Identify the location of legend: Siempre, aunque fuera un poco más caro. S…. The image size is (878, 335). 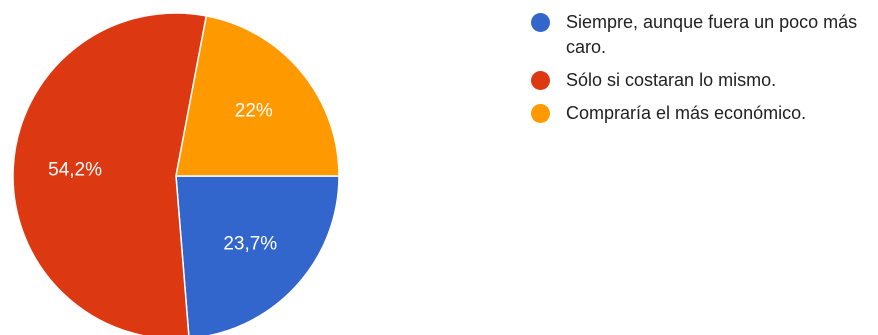
(701, 72).